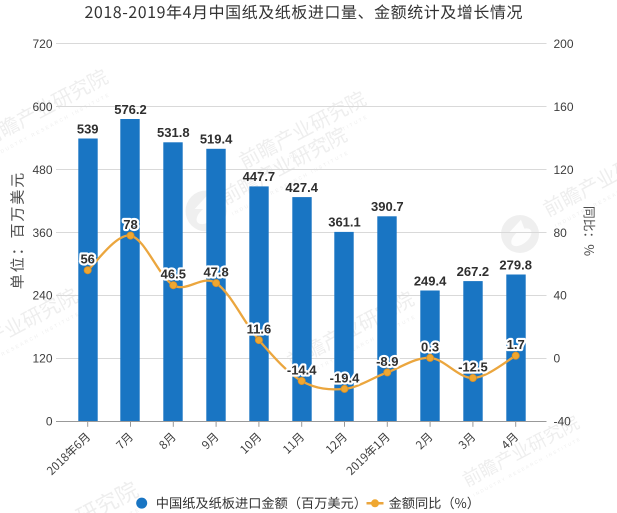 Image resolution: width=617 pixels, height=513 pixels. I want to click on svg-text: 160, so click(564, 107).